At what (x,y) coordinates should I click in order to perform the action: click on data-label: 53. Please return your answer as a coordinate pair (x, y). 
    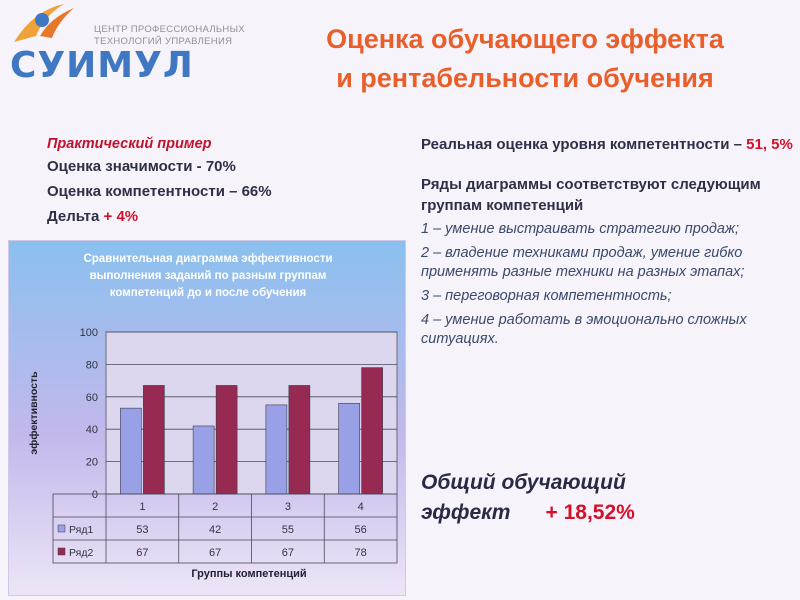
    Looking at the image, I should click on (142, 530).